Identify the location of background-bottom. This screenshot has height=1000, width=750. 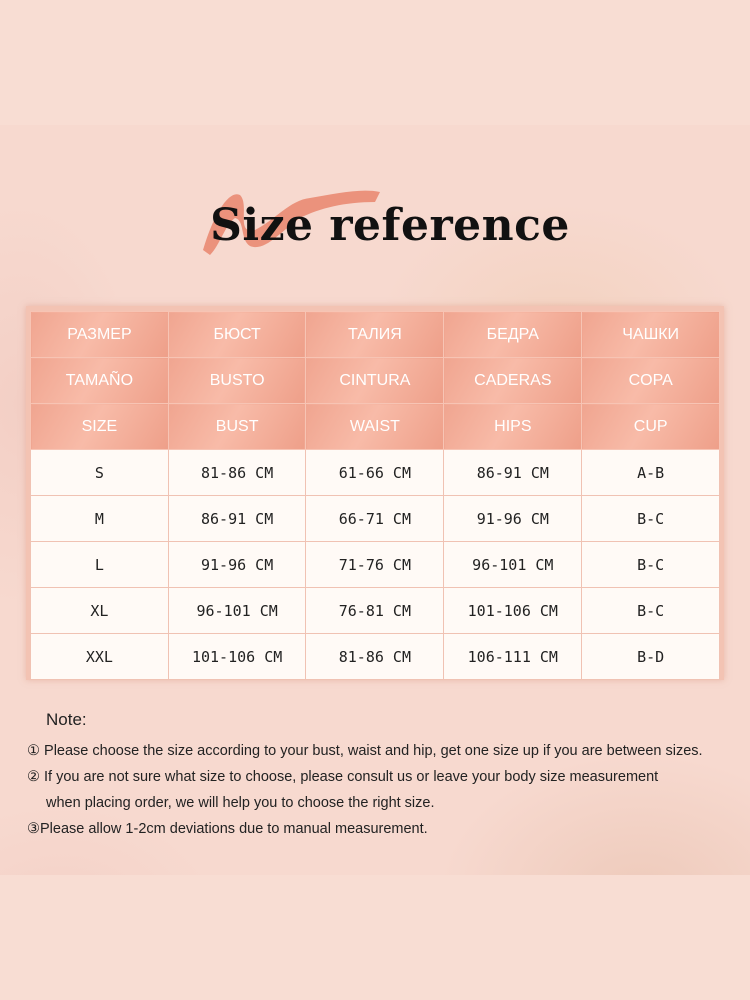
(375, 937).